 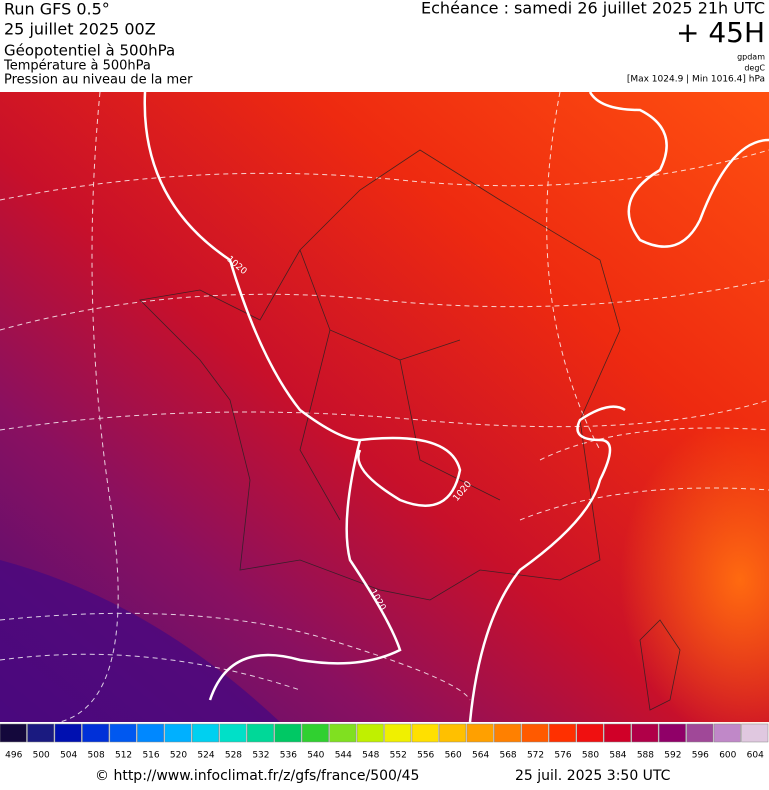 I want to click on generated-time: 25 juil. 2025 3:50 UTC, so click(x=593, y=776).